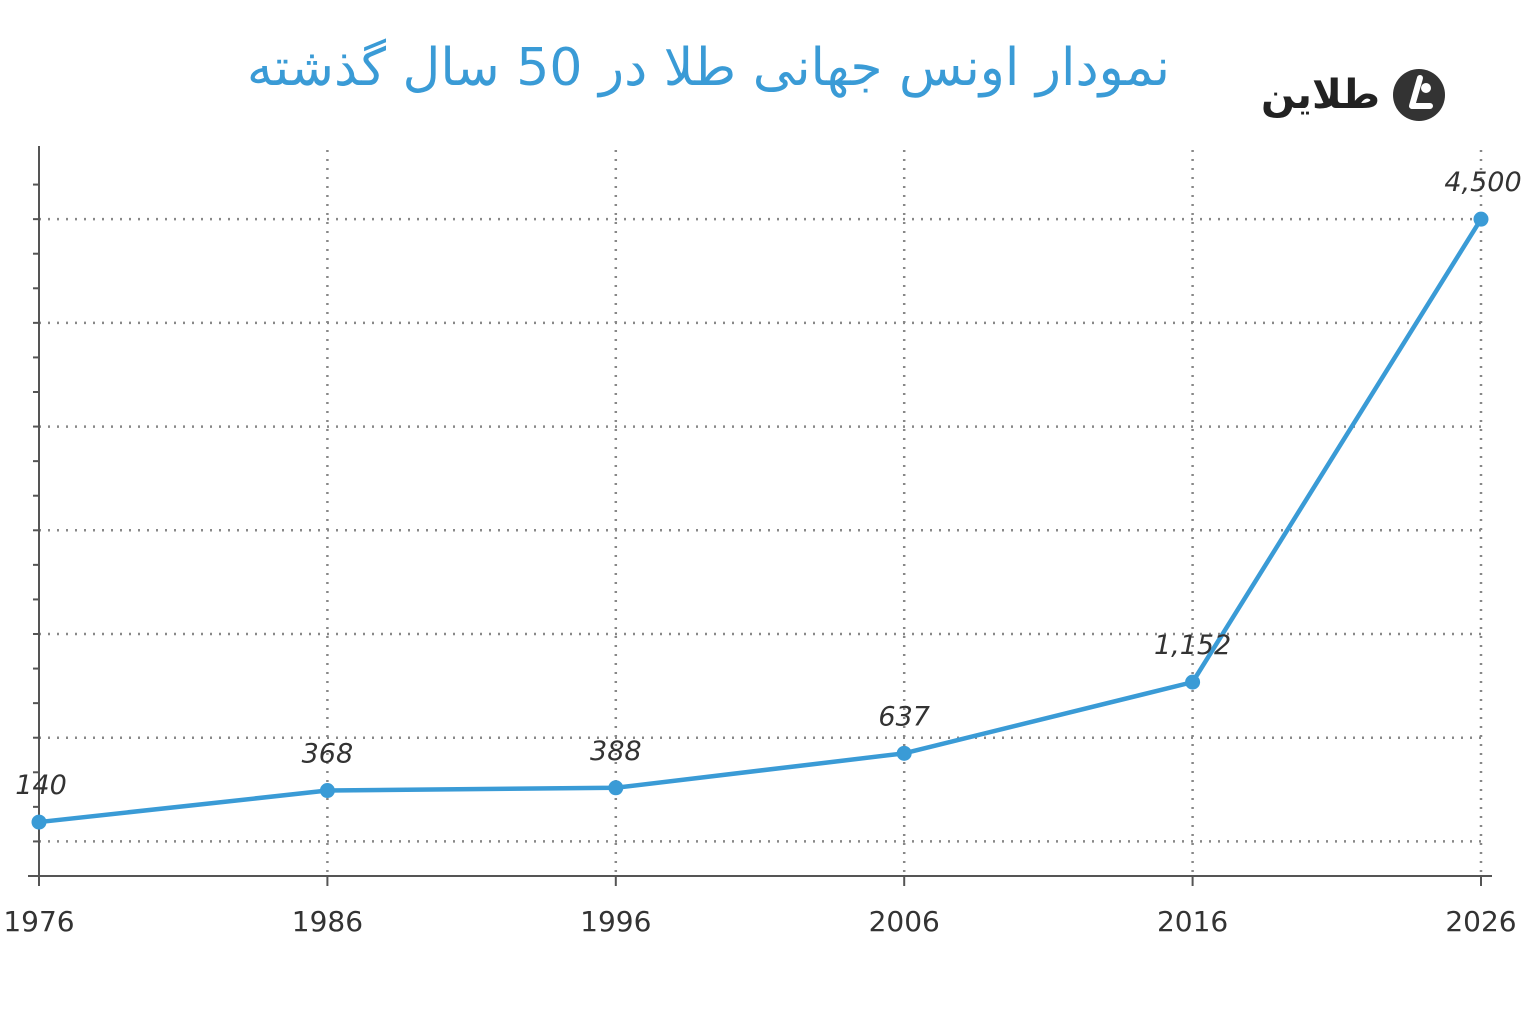 The width and height of the screenshot is (1536, 1024). Describe the element at coordinates (1320, 95) in the screenshot. I see `brand-name: طلاین` at that location.